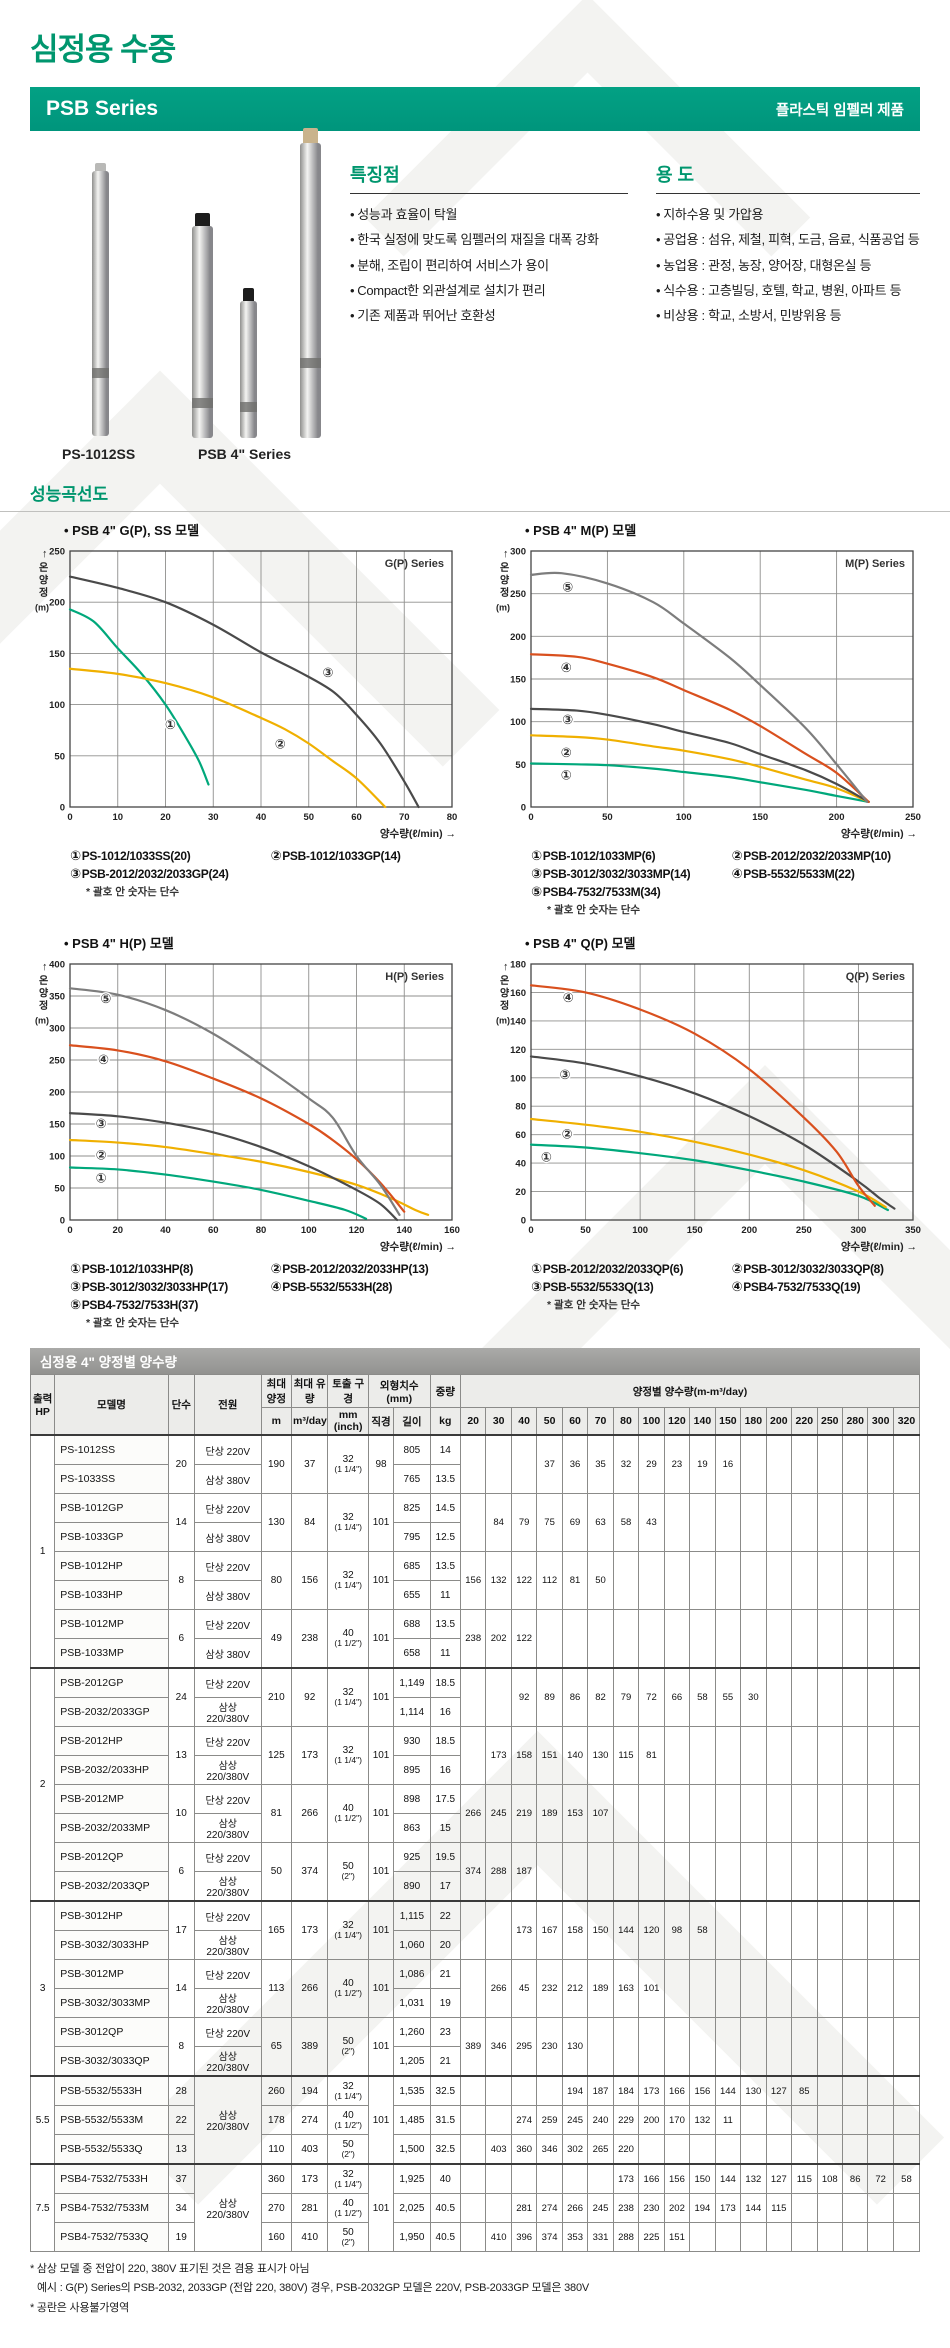 Image resolution: width=950 pixels, height=2348 pixels. Describe the element at coordinates (213, 1230) in the screenshot. I see `svg-text: 60` at that location.